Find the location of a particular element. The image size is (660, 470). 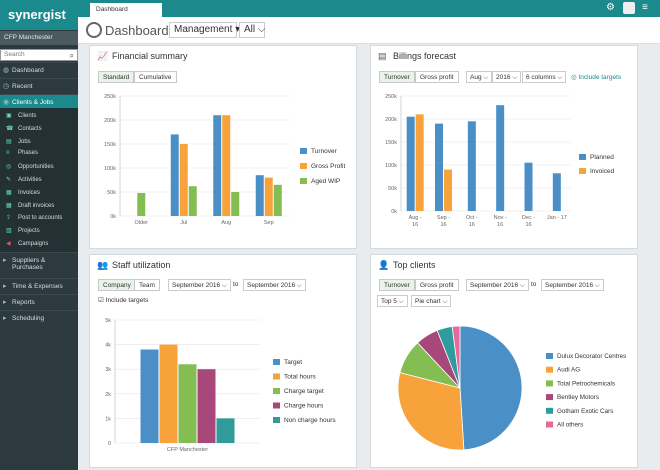

tab-standard: Standard is located at coordinates (116, 77).